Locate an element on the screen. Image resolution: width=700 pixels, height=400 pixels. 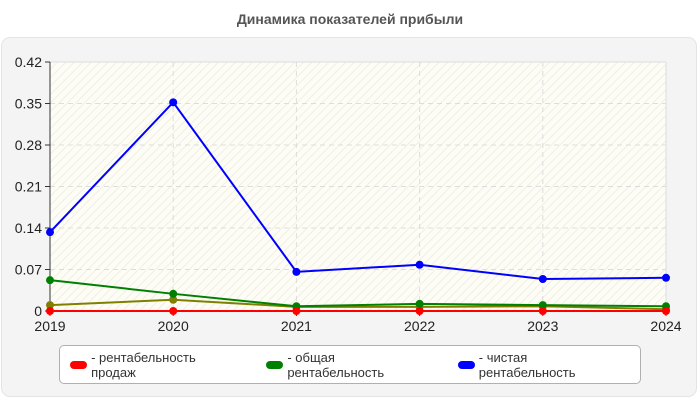
chart-title: Динамика показателей прибыли is located at coordinates (350, 19).